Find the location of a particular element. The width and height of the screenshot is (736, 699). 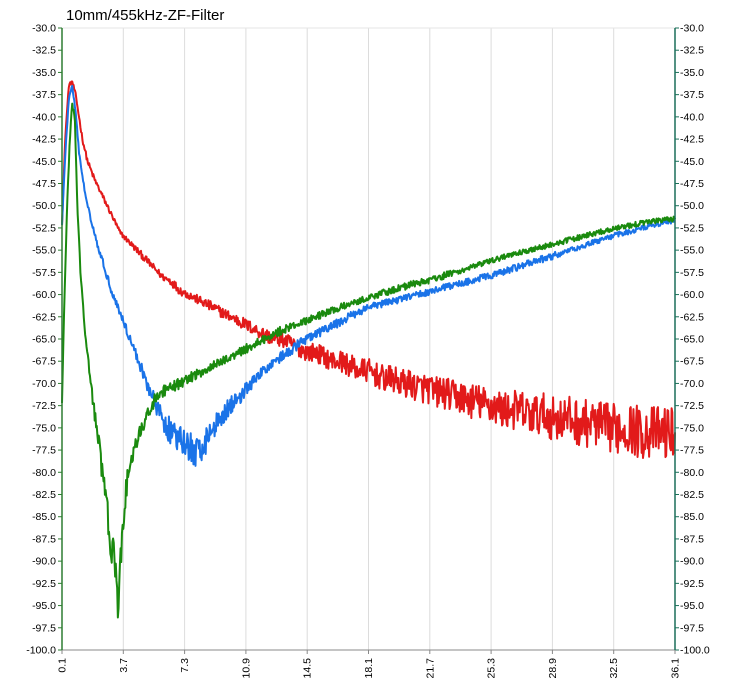

right-tick-label: -67.5 is located at coordinates (692, 362).